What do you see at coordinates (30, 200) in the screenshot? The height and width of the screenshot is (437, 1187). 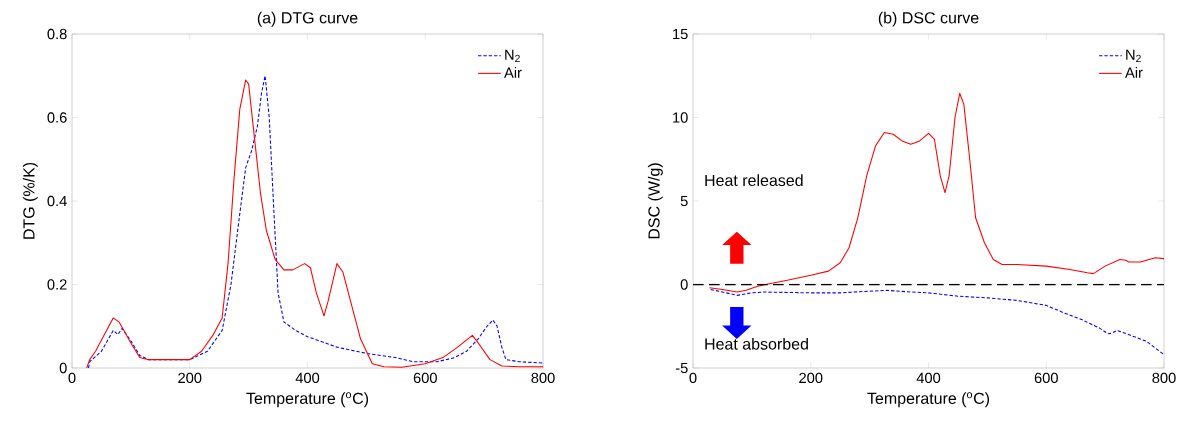 I see `y-axis-title: DTG (%/K)` at bounding box center [30, 200].